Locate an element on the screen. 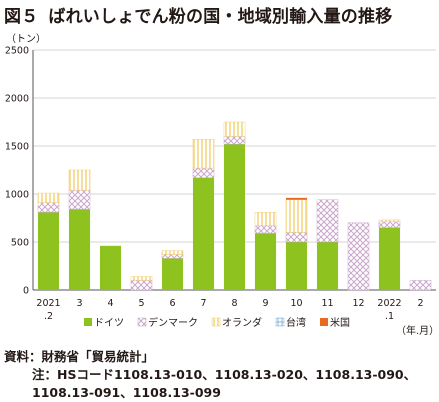  legend-swatch-usa is located at coordinates (324, 322).